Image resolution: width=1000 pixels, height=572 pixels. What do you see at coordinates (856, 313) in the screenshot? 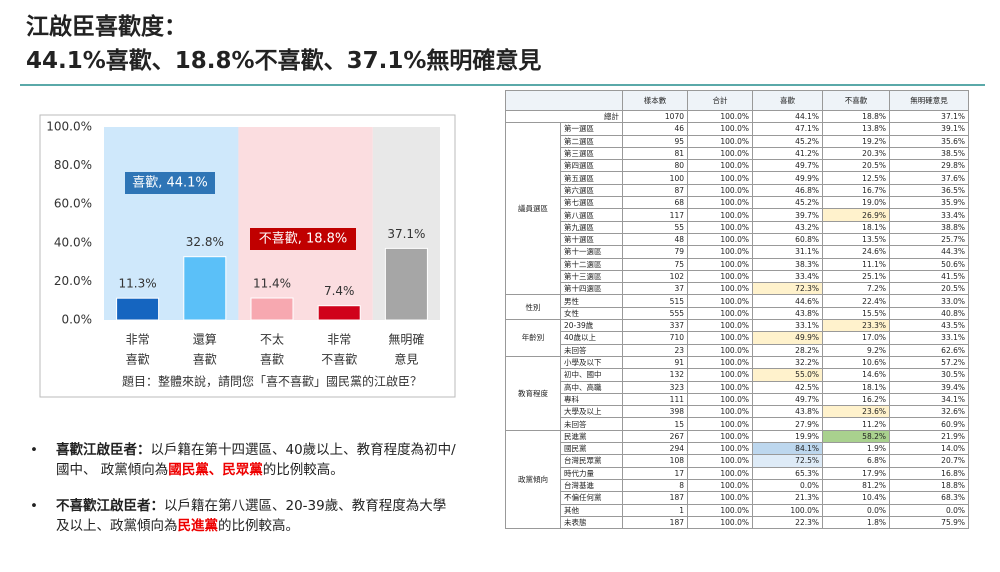
I see `cell: 15.5%` at bounding box center [856, 313].